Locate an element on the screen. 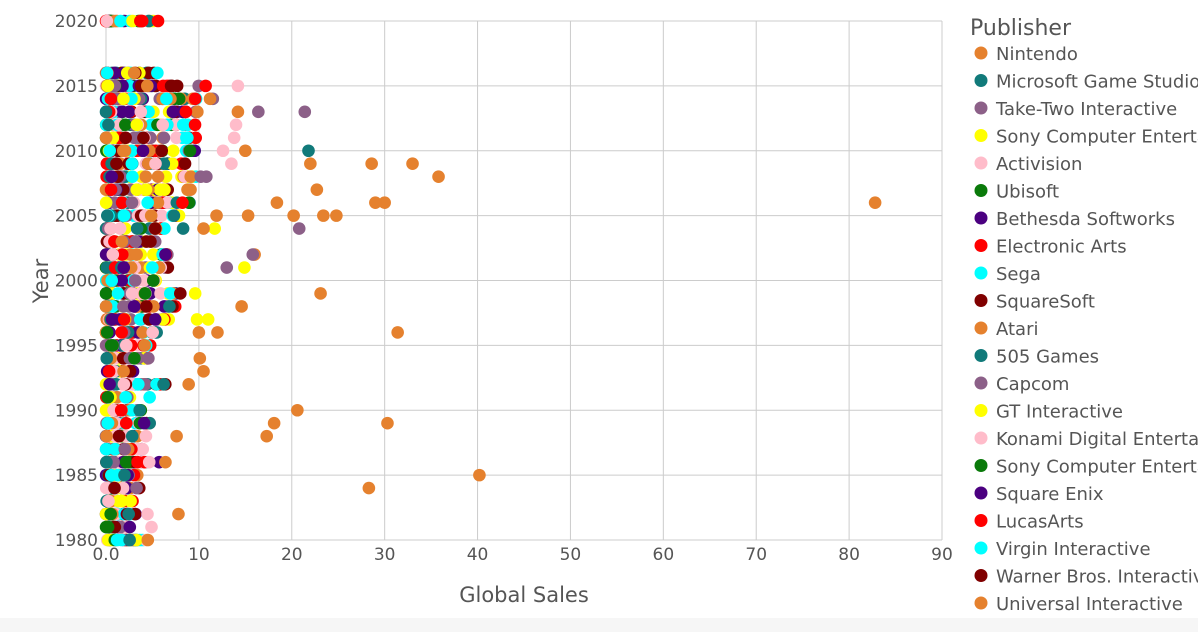 This screenshot has width=1198, height=632. legend-item: Bethesda Softworks is located at coordinates (1074, 219).